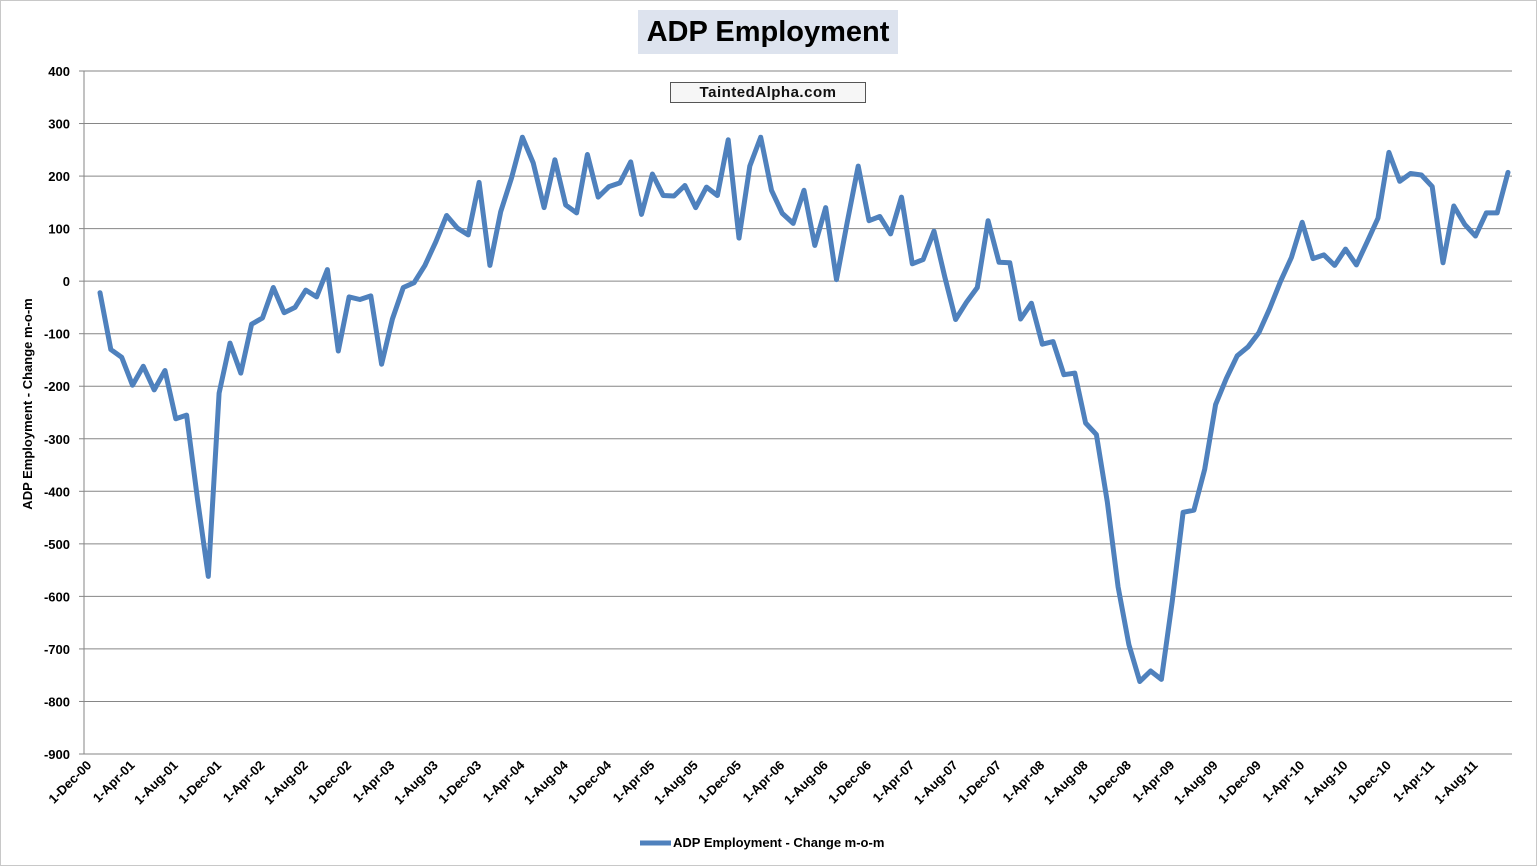  What do you see at coordinates (979, 782) in the screenshot?
I see `x-tick-label: 1-Dec-07` at bounding box center [979, 782].